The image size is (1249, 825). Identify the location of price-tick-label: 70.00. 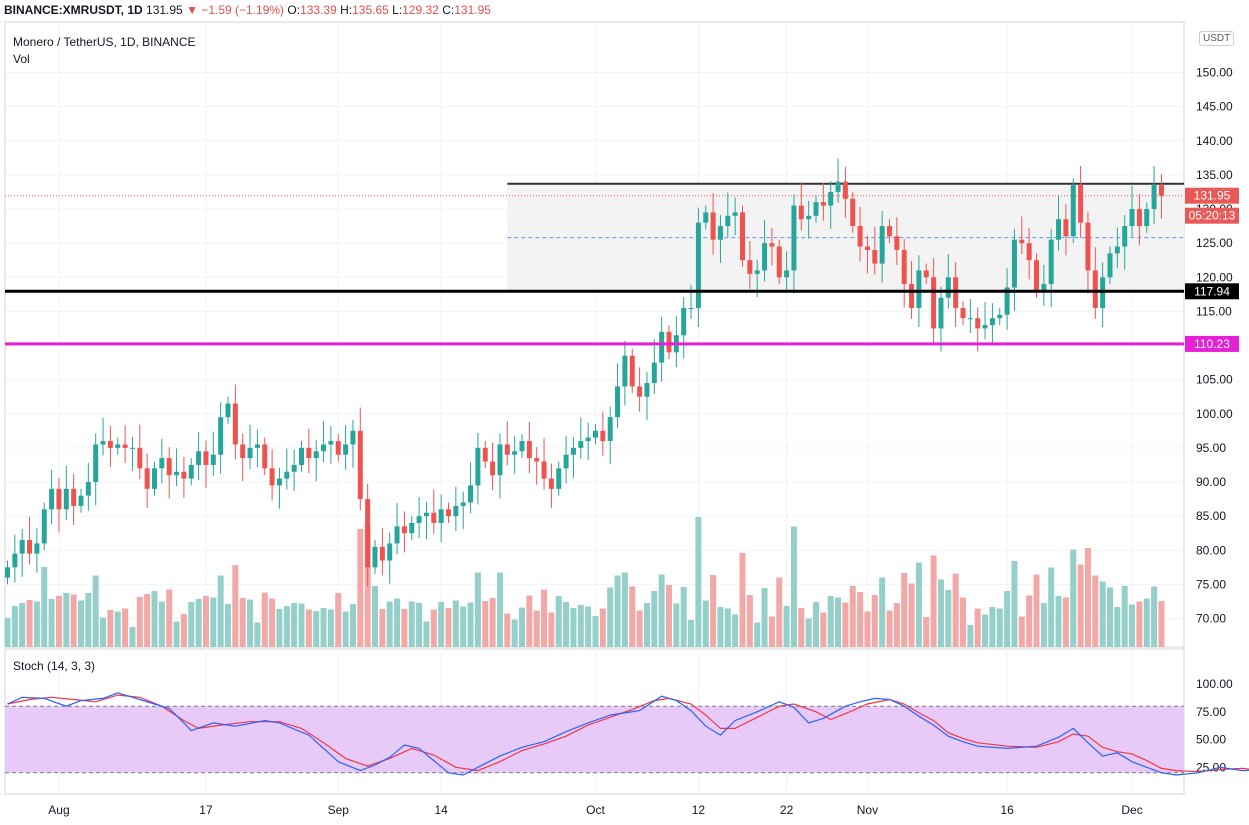
(1211, 619).